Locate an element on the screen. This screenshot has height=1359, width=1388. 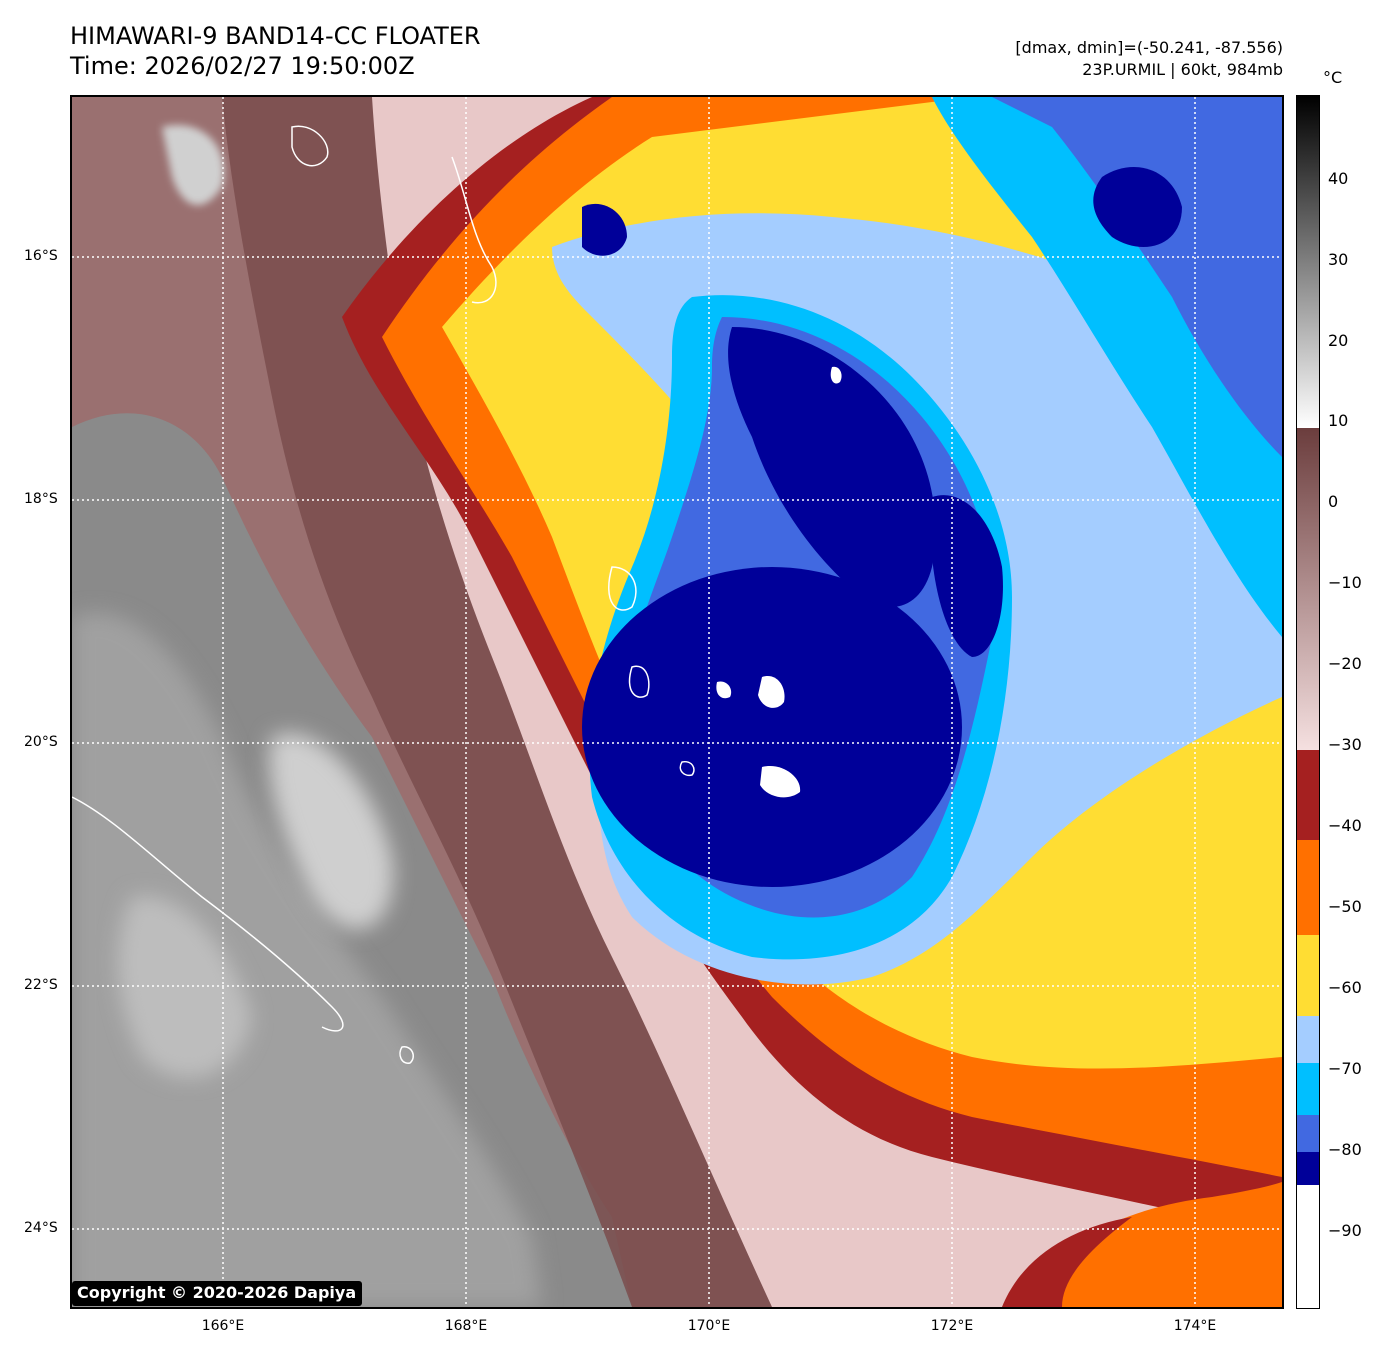
northwest-deep-convection is located at coordinates (604, 229).